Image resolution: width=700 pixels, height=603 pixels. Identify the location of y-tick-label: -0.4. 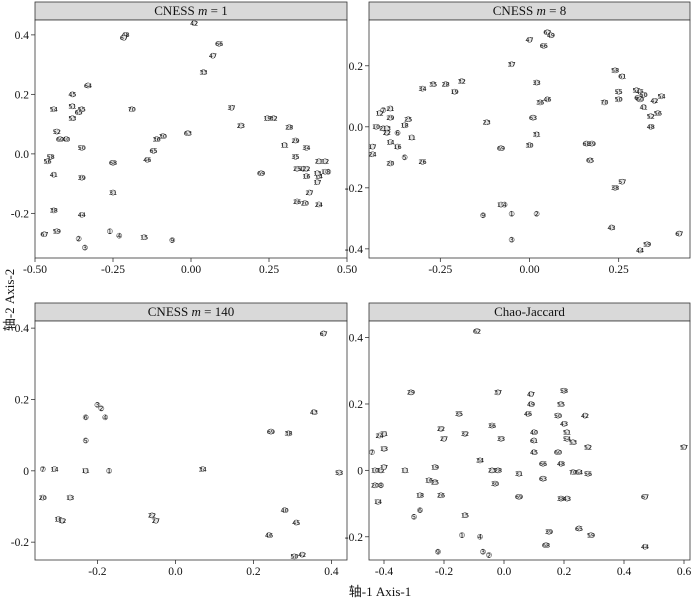
(354, 250).